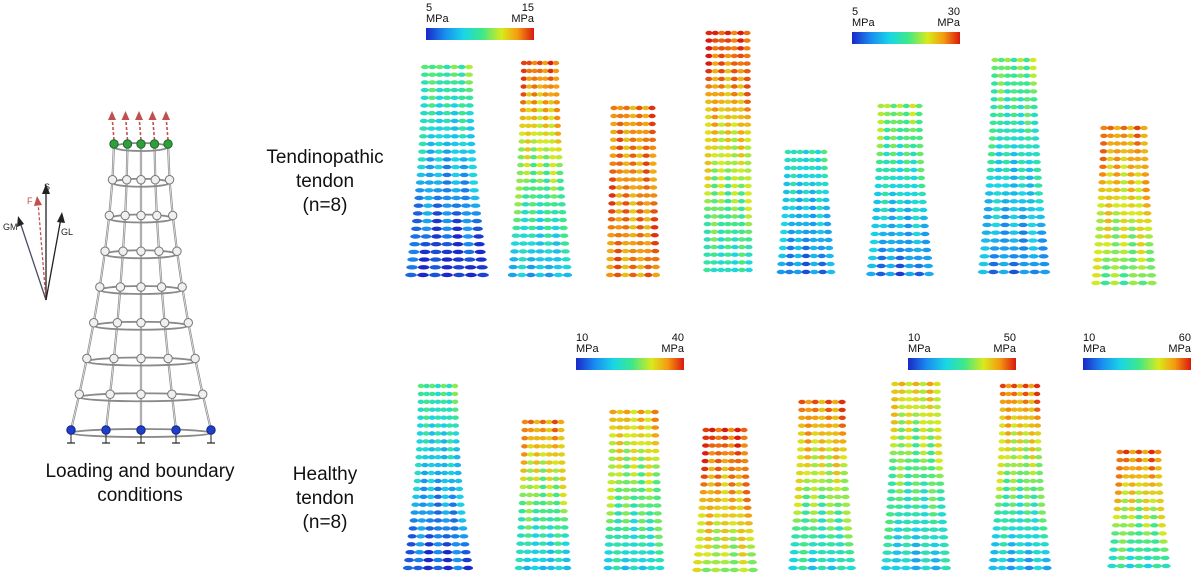 Image resolution: width=1200 pixels, height=579 pixels. Describe the element at coordinates (1137, 364) in the screenshot. I see `colorbar-5-gradient` at that location.